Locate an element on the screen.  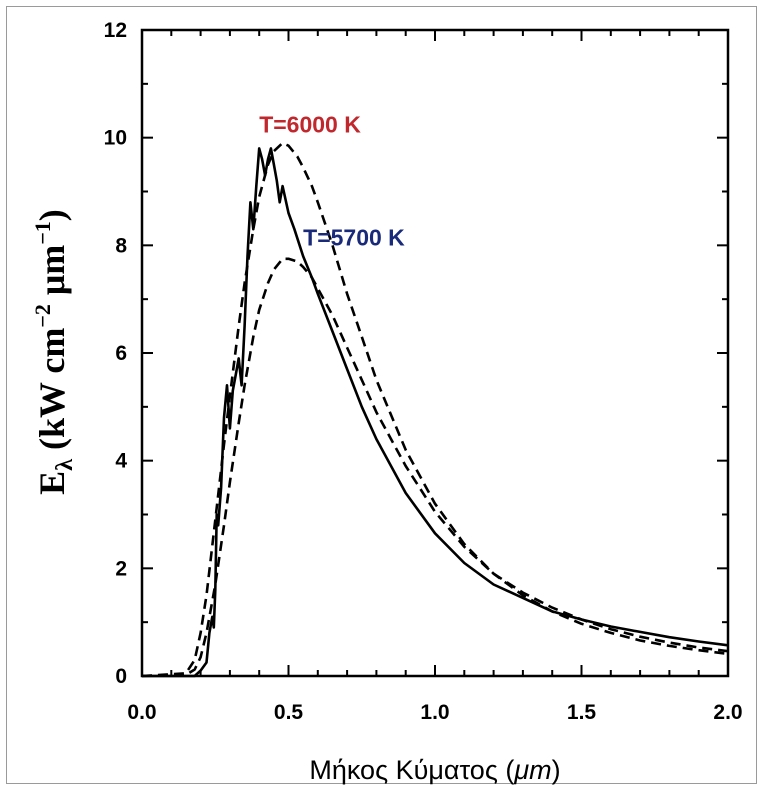
y-tick-label: 2 is located at coordinates (121, 568).